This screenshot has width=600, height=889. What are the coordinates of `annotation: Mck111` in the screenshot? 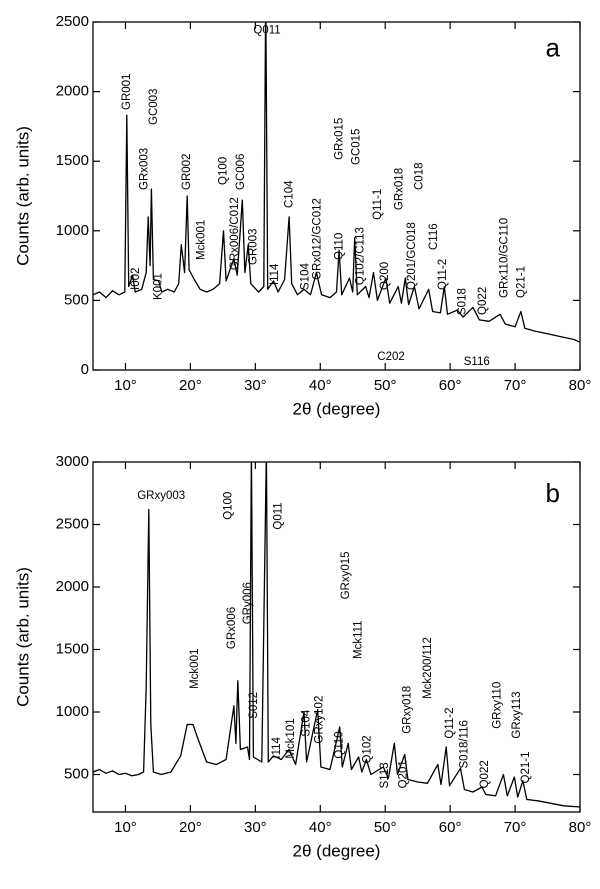 It's located at (359, 639).